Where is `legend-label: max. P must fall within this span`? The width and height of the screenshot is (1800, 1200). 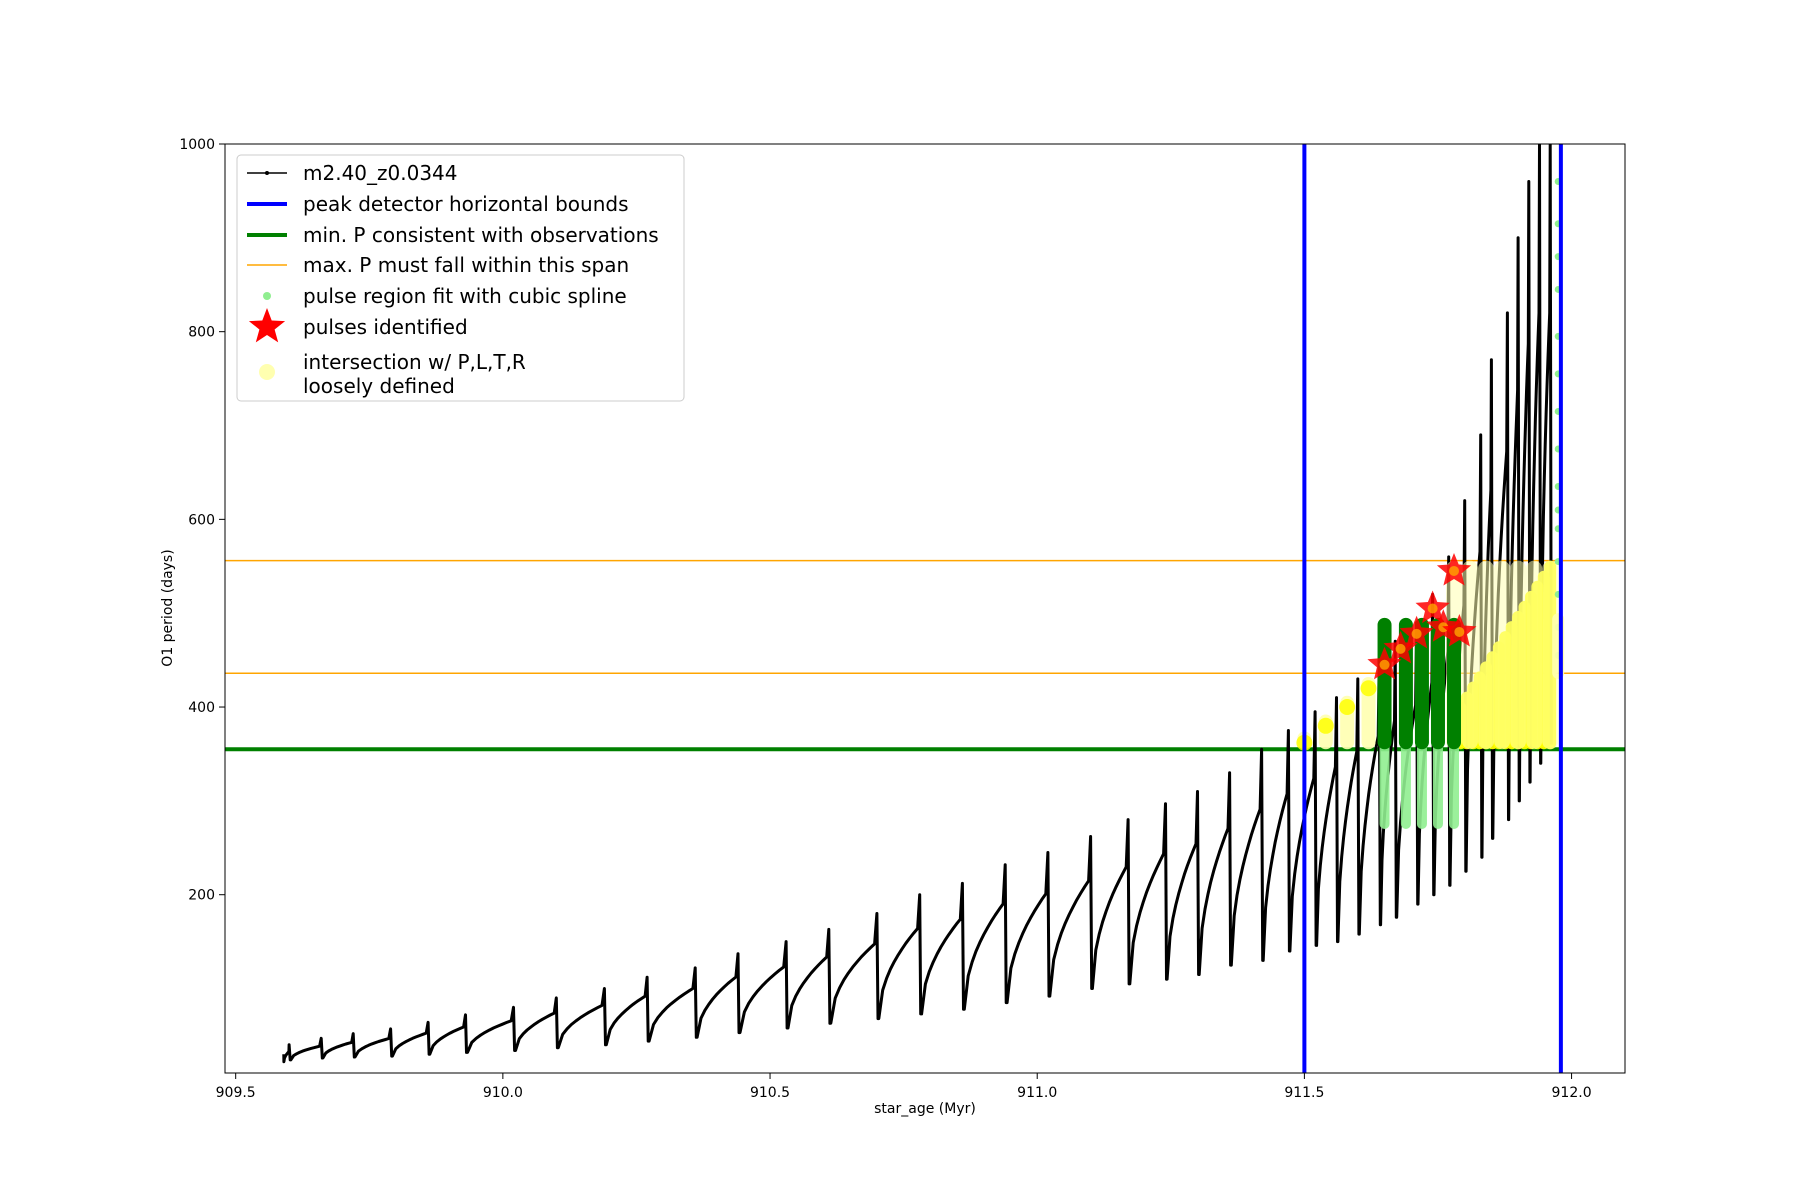
legend-label: max. P must fall within this span is located at coordinates (466, 265).